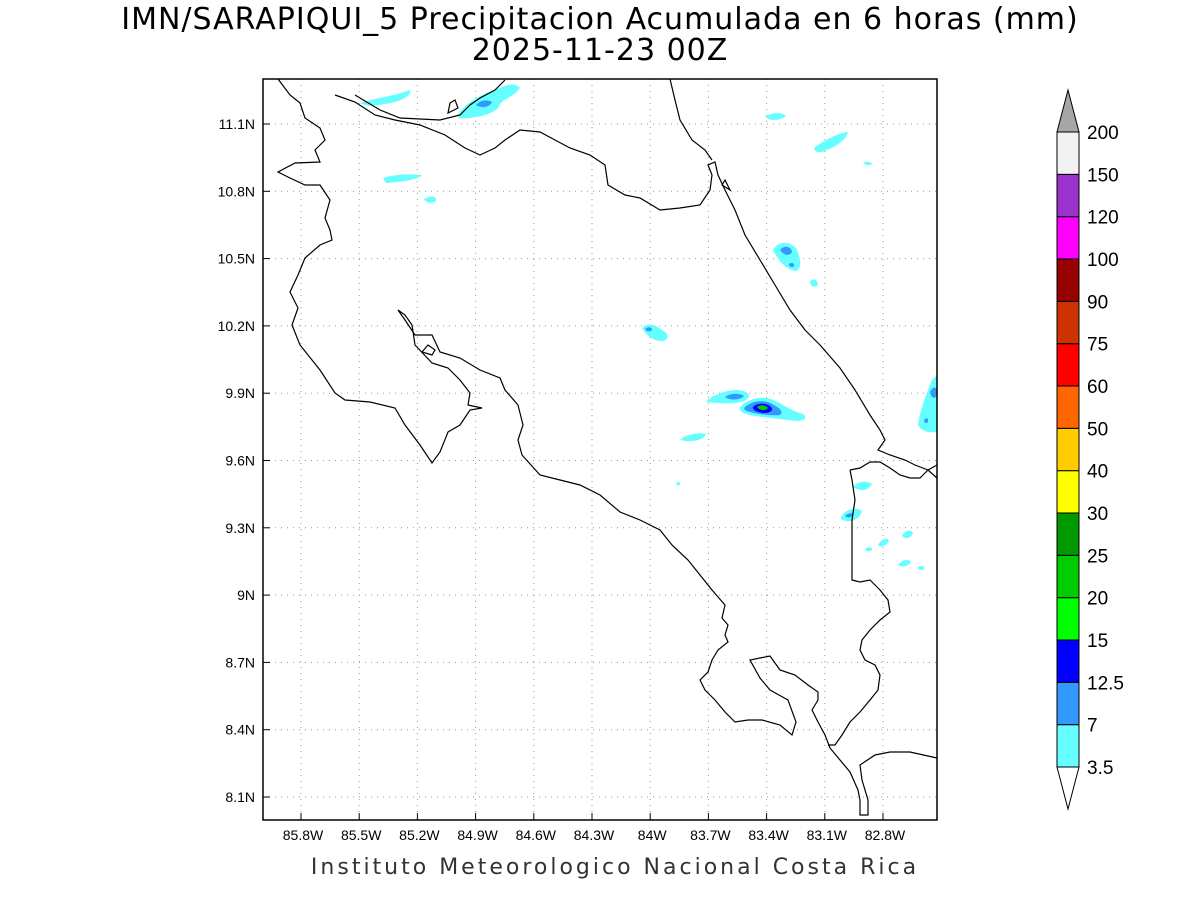 The width and height of the screenshot is (1200, 900). I want to click on lon-tick-label: 84.3W, so click(594, 835).